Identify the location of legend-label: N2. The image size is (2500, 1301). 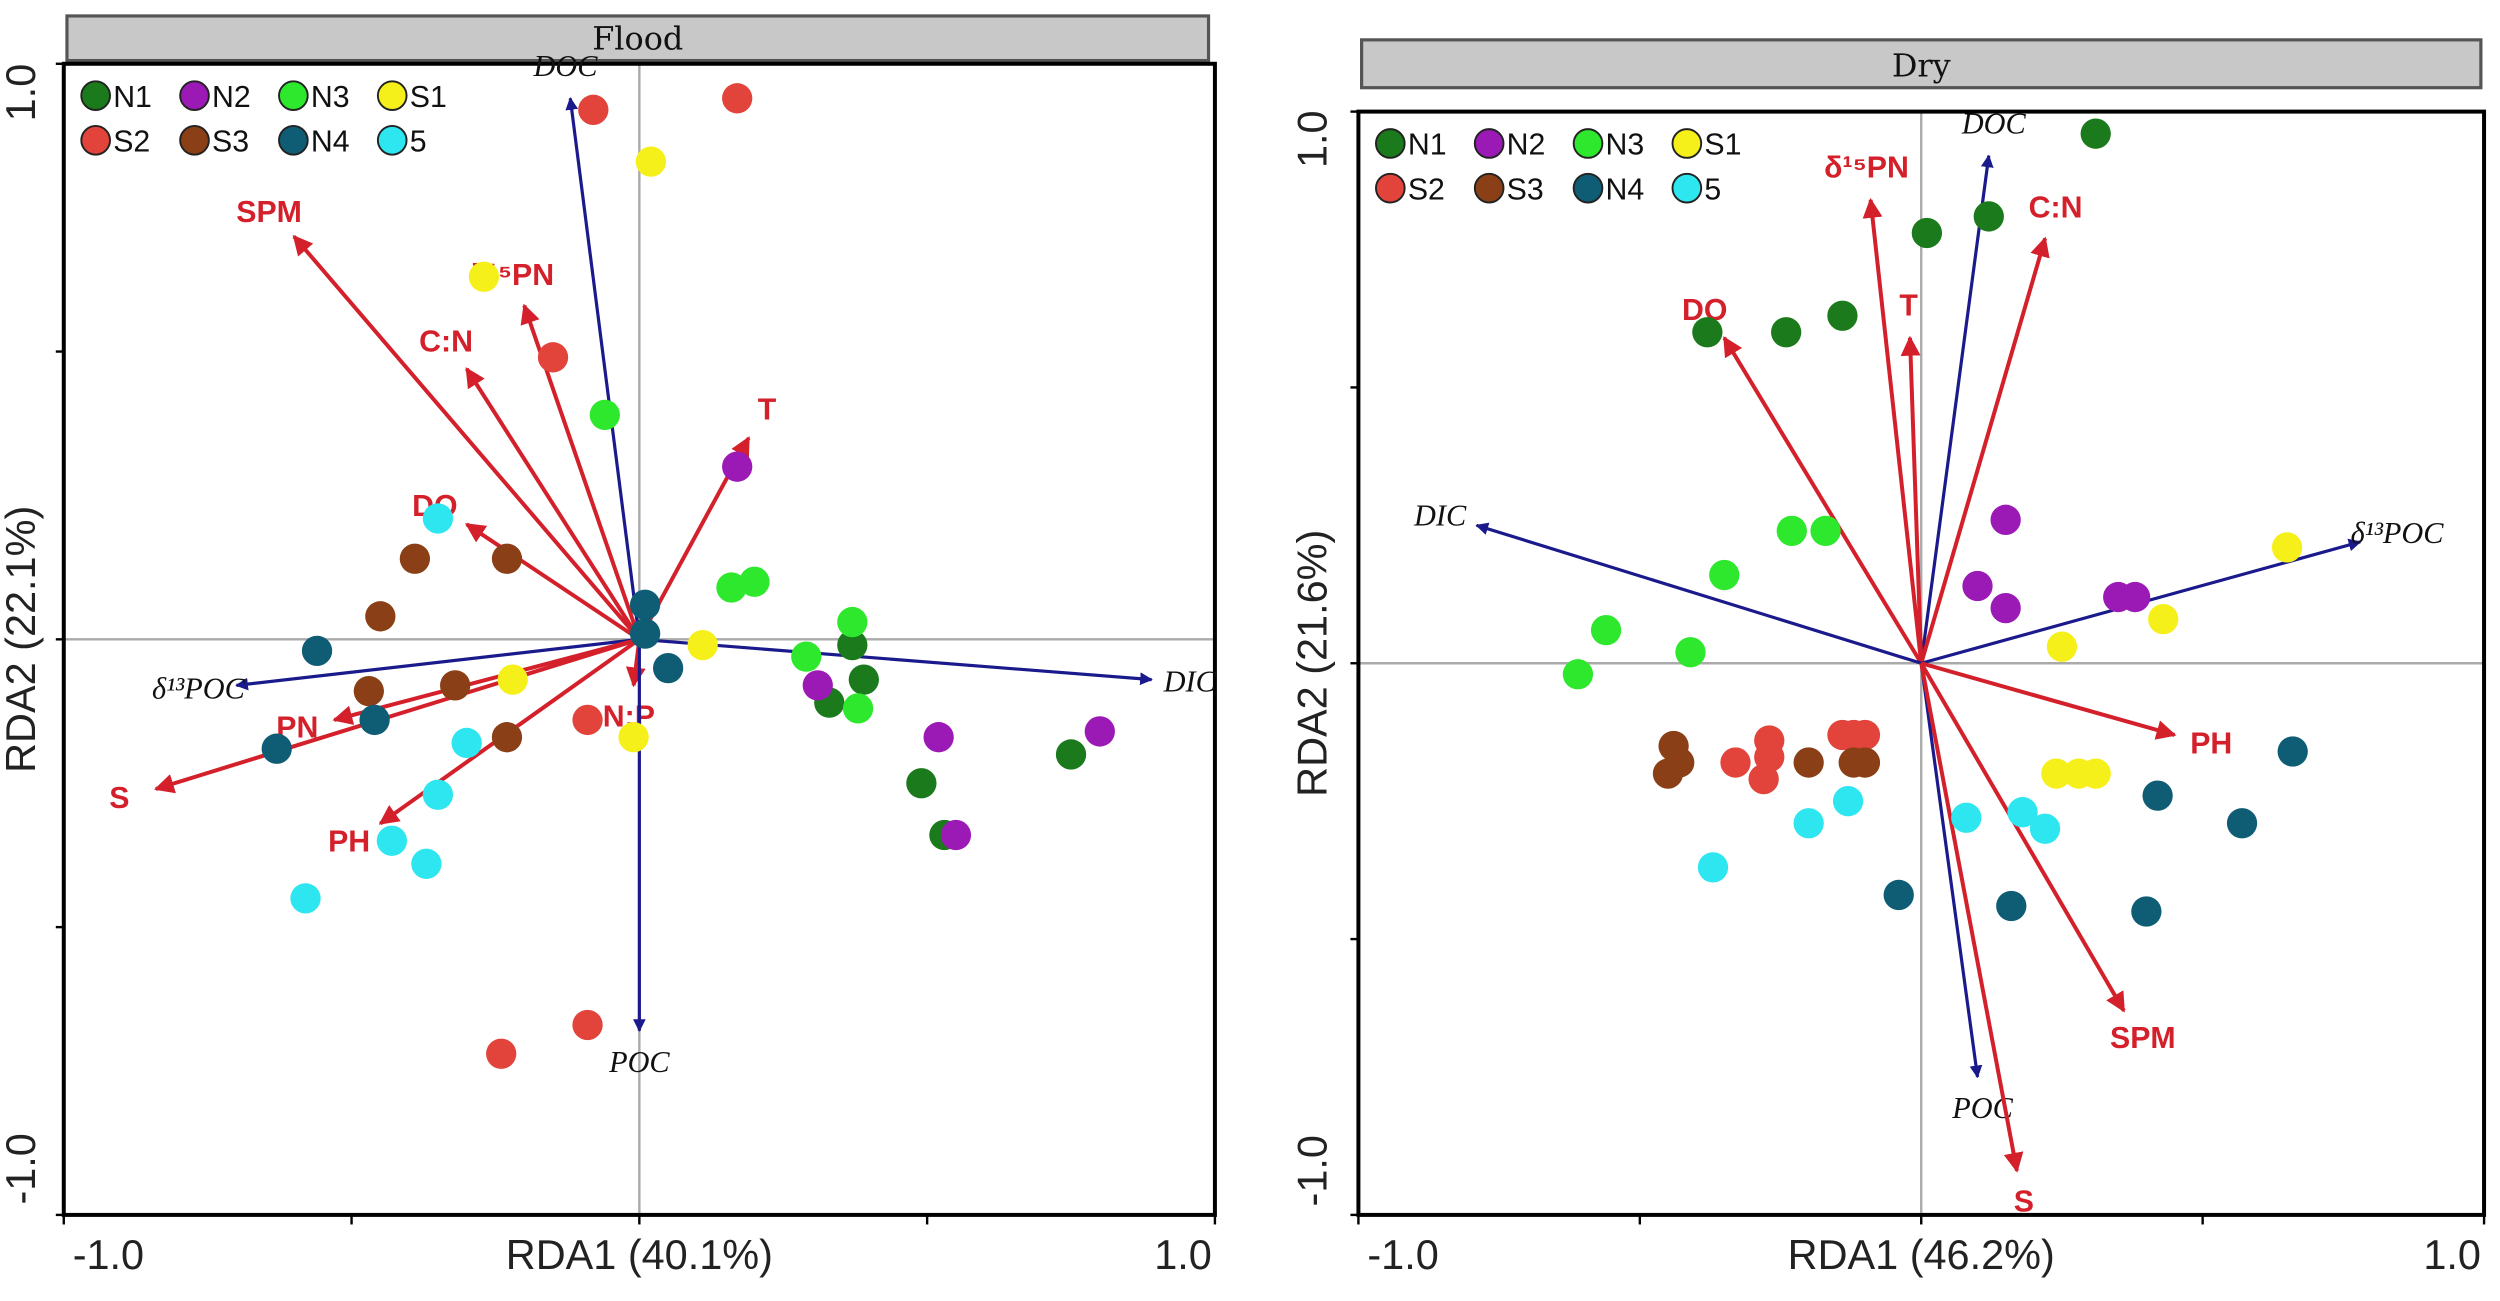
(1526, 145).